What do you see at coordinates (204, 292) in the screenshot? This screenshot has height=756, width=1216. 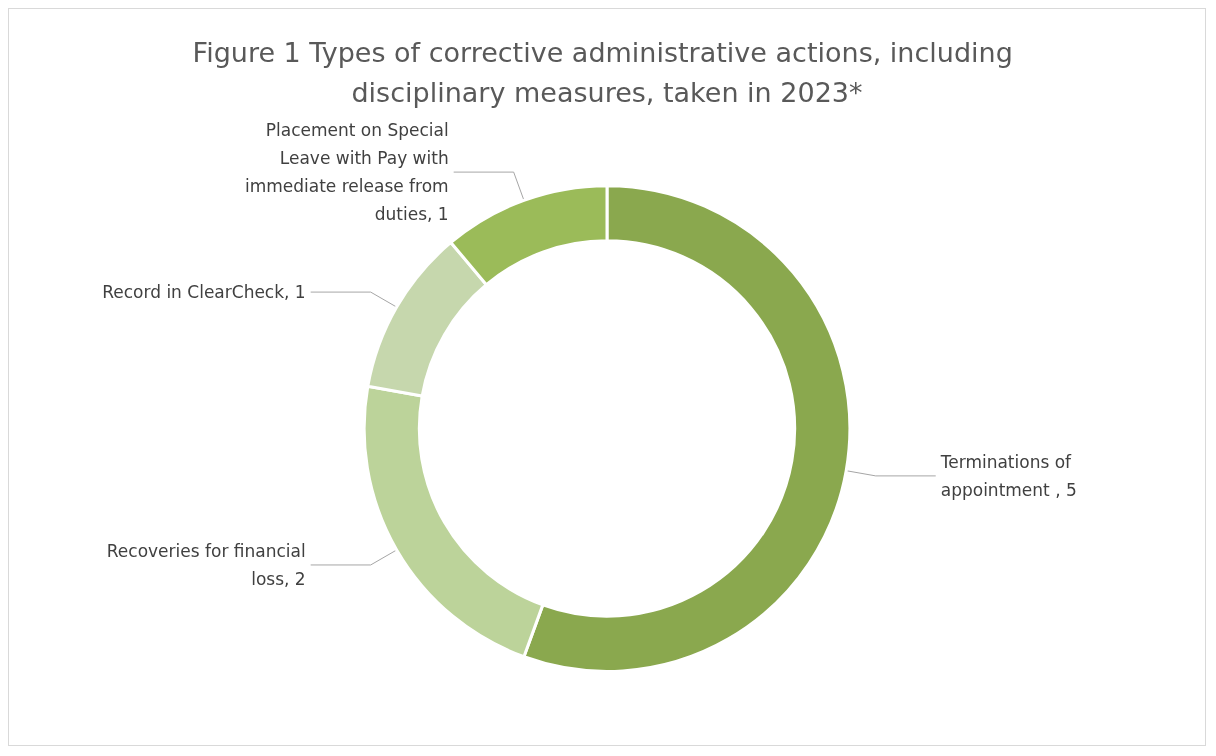 I see `slice-label: Record in ClearCheck, 1` at bounding box center [204, 292].